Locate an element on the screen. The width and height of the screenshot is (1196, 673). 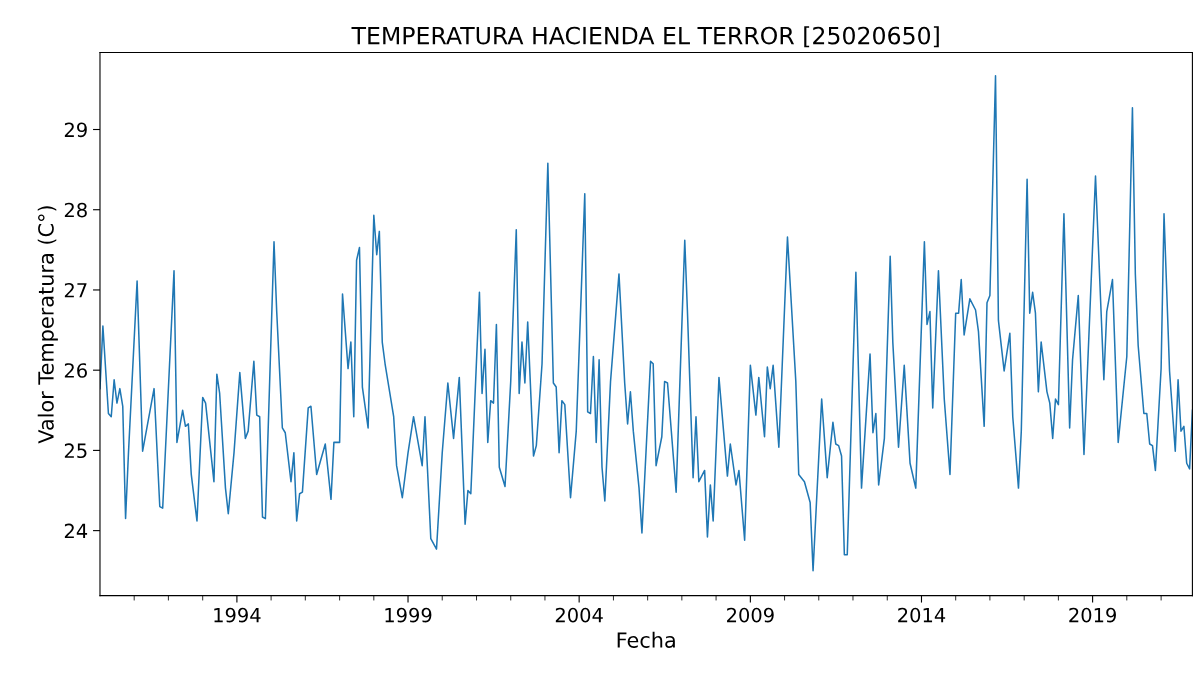
y-tick-label: 24 is located at coordinates (76, 531).